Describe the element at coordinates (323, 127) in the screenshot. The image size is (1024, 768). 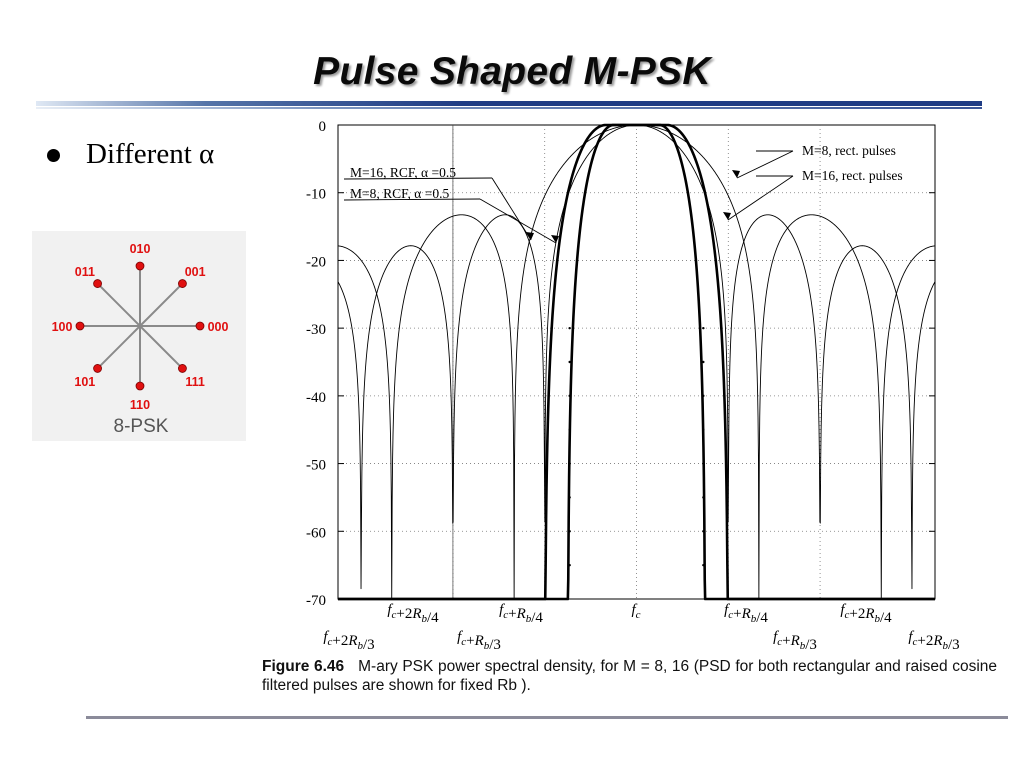
I see `y-tick-label: 0` at that location.